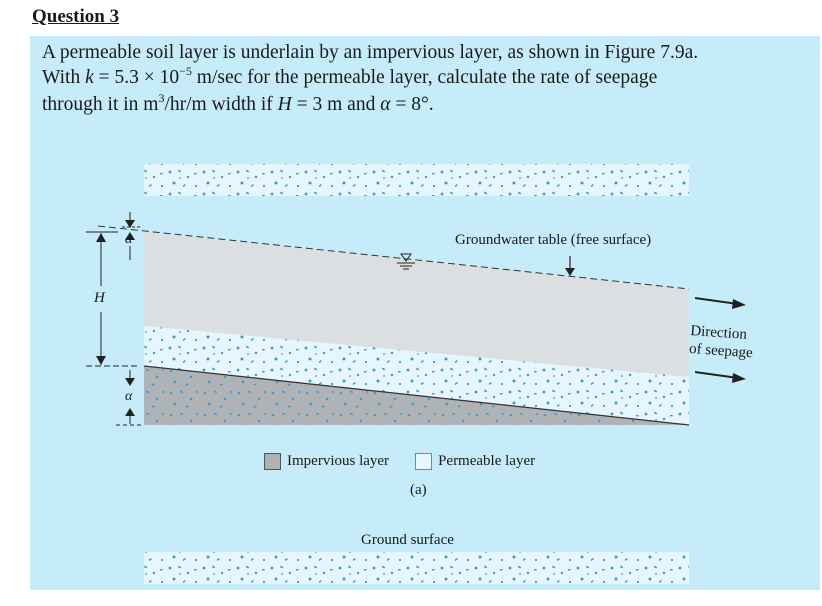 The width and height of the screenshot is (822, 606). What do you see at coordinates (407, 540) in the screenshot?
I see `ground-surface-label: Ground surface` at bounding box center [407, 540].